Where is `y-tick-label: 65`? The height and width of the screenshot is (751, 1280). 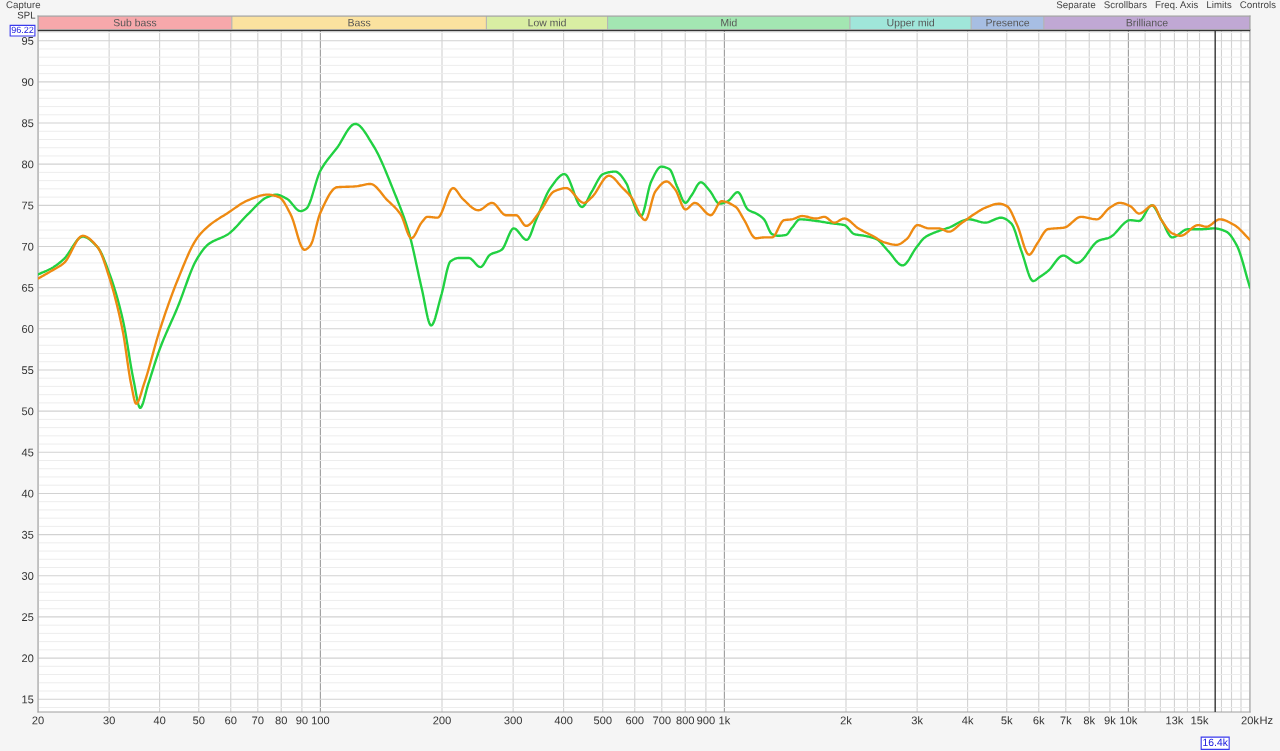
y-tick-label: 65 is located at coordinates (28, 287).